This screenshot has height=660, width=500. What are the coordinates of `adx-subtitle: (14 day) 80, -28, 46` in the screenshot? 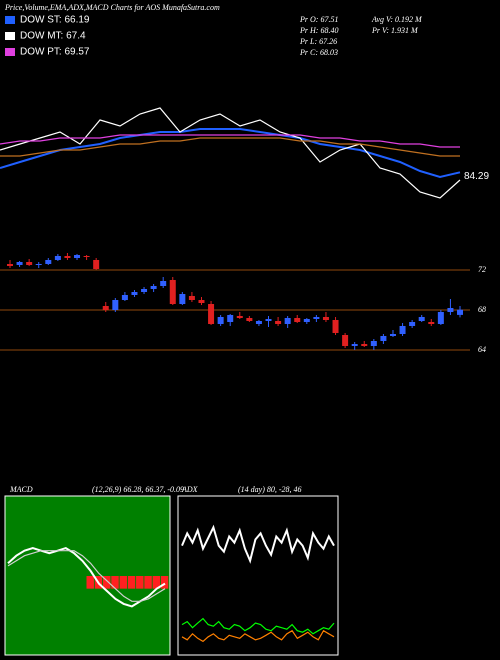 It's located at (270, 489).